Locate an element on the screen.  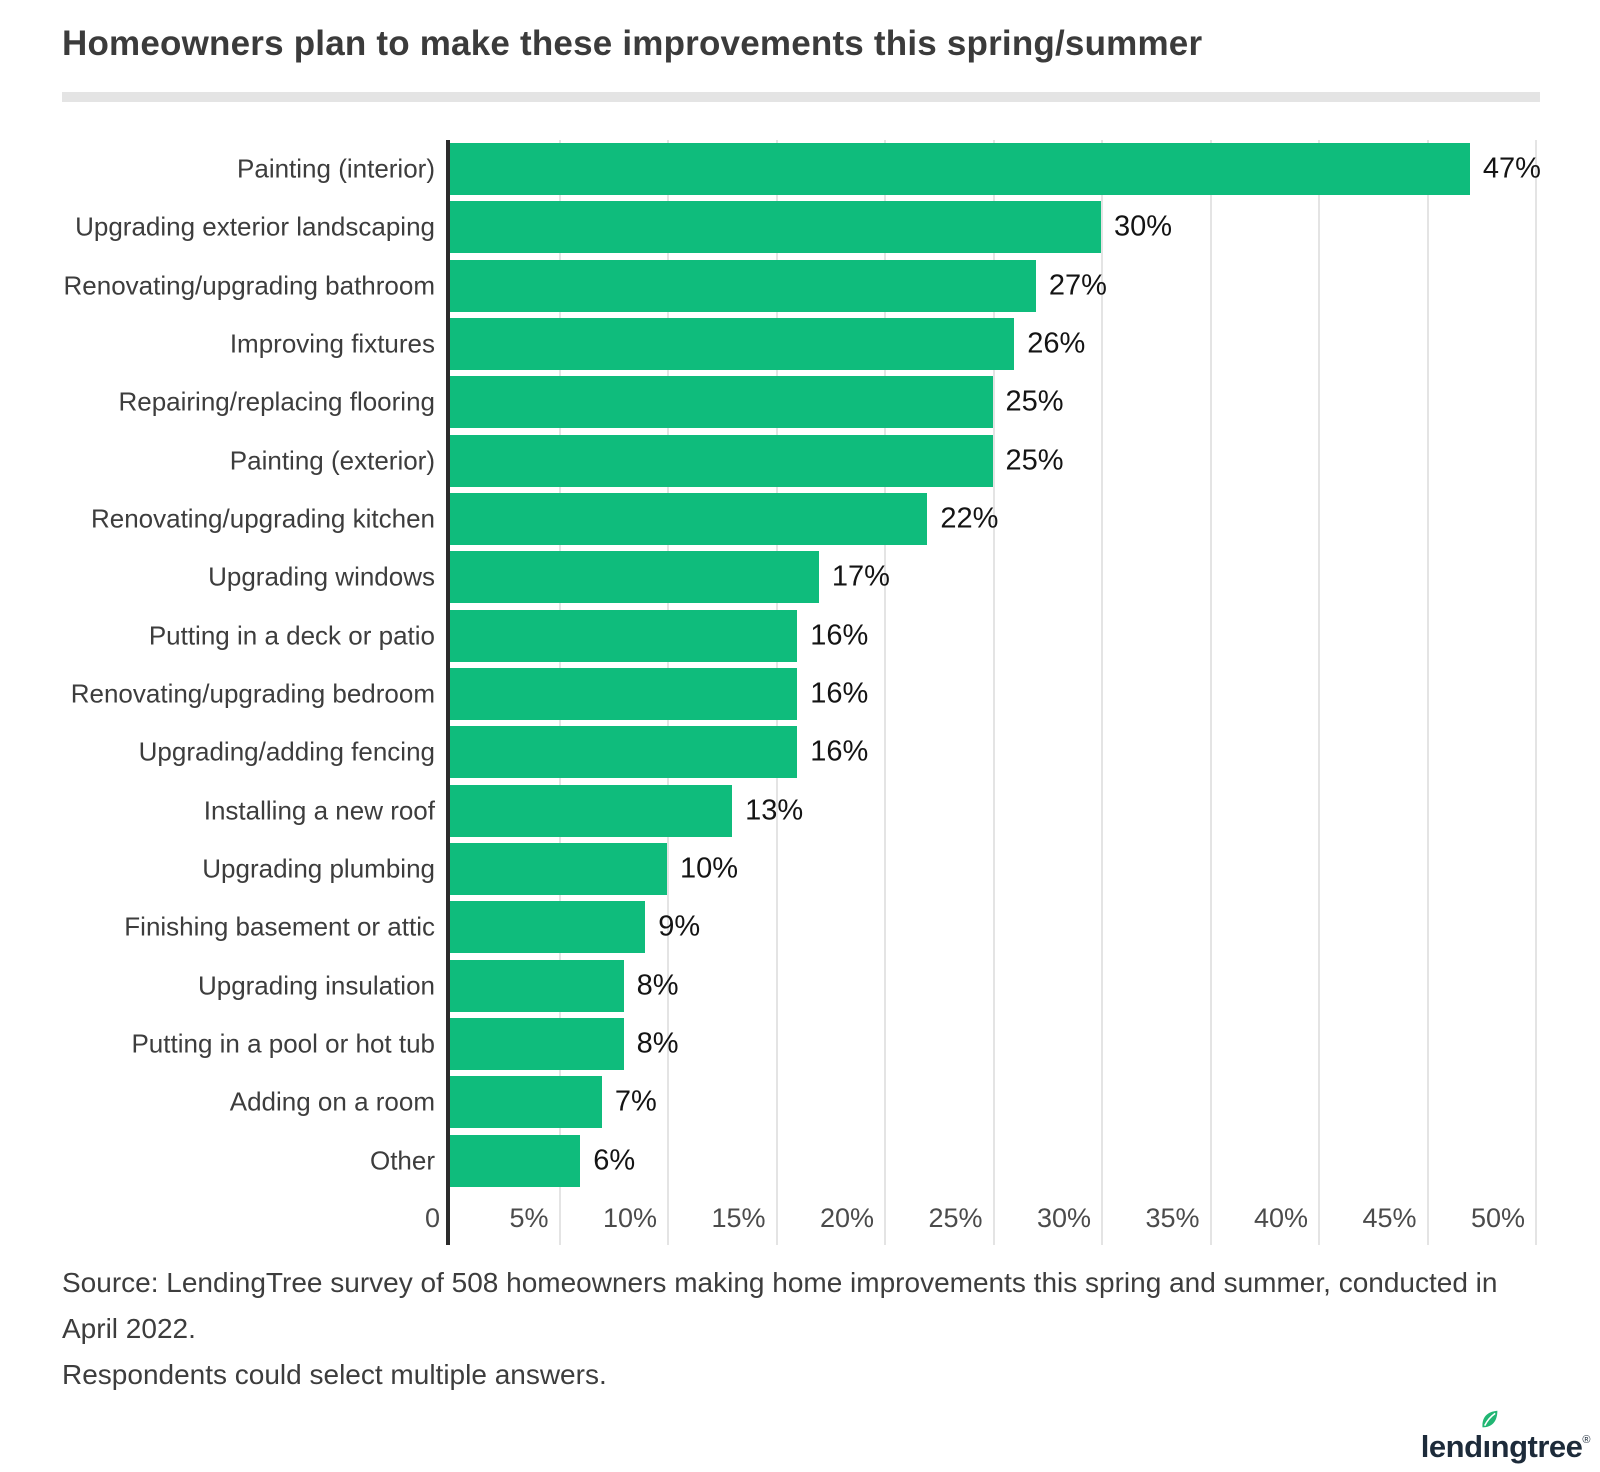
logo-text-prefix: lend is located at coordinates (1451, 1446).